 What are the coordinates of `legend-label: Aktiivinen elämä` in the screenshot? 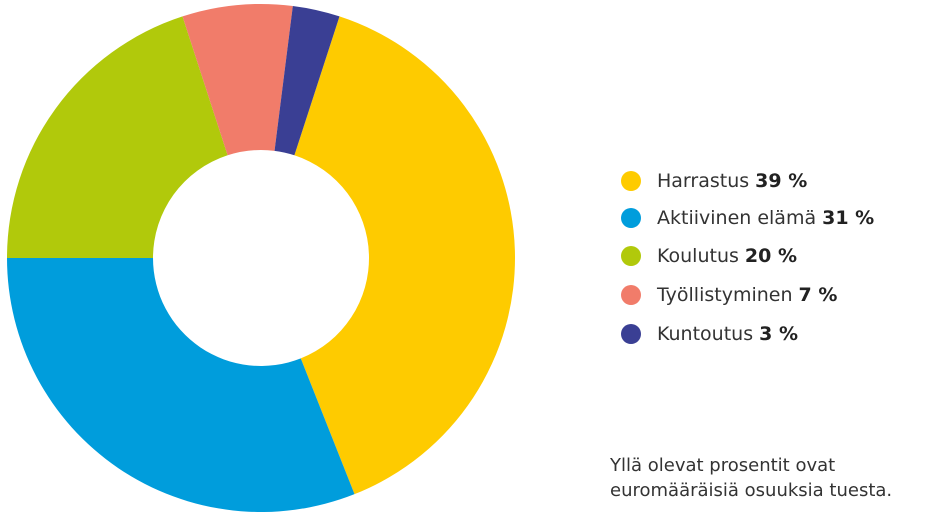 It's located at (736, 218).